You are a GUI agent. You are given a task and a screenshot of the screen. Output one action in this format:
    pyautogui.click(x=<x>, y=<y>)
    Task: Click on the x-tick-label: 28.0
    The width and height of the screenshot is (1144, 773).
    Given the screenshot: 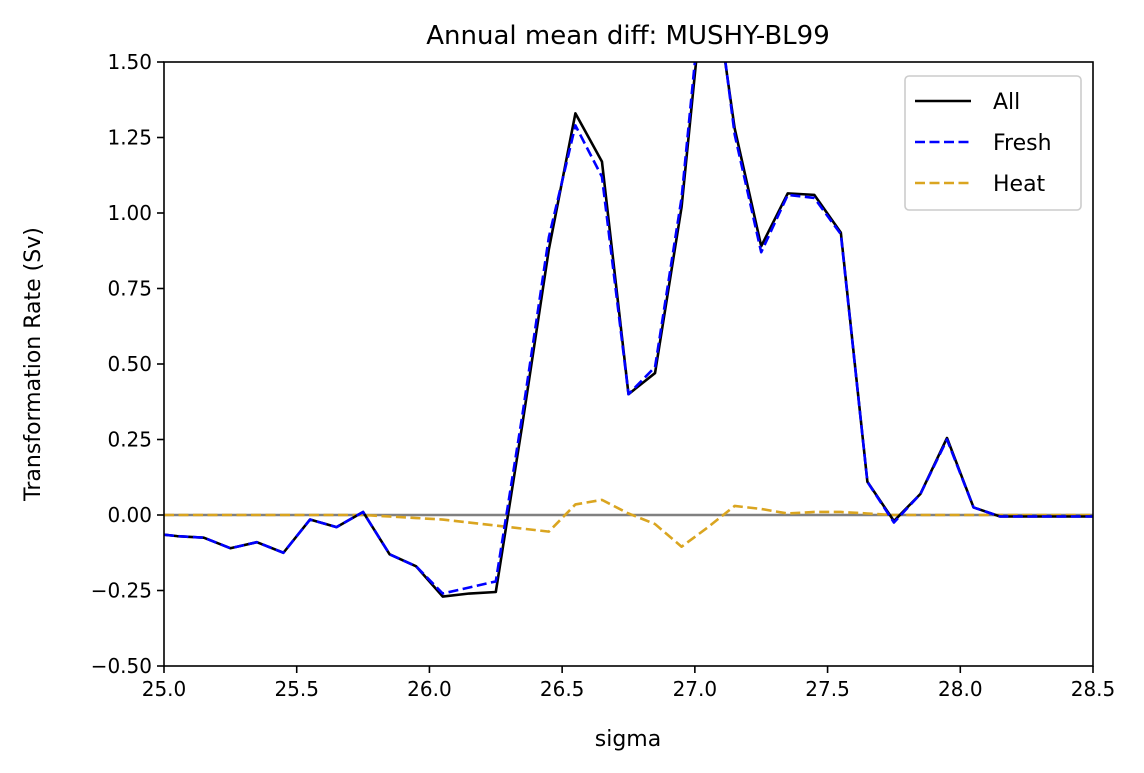 What is the action you would take?
    pyautogui.click(x=960, y=689)
    